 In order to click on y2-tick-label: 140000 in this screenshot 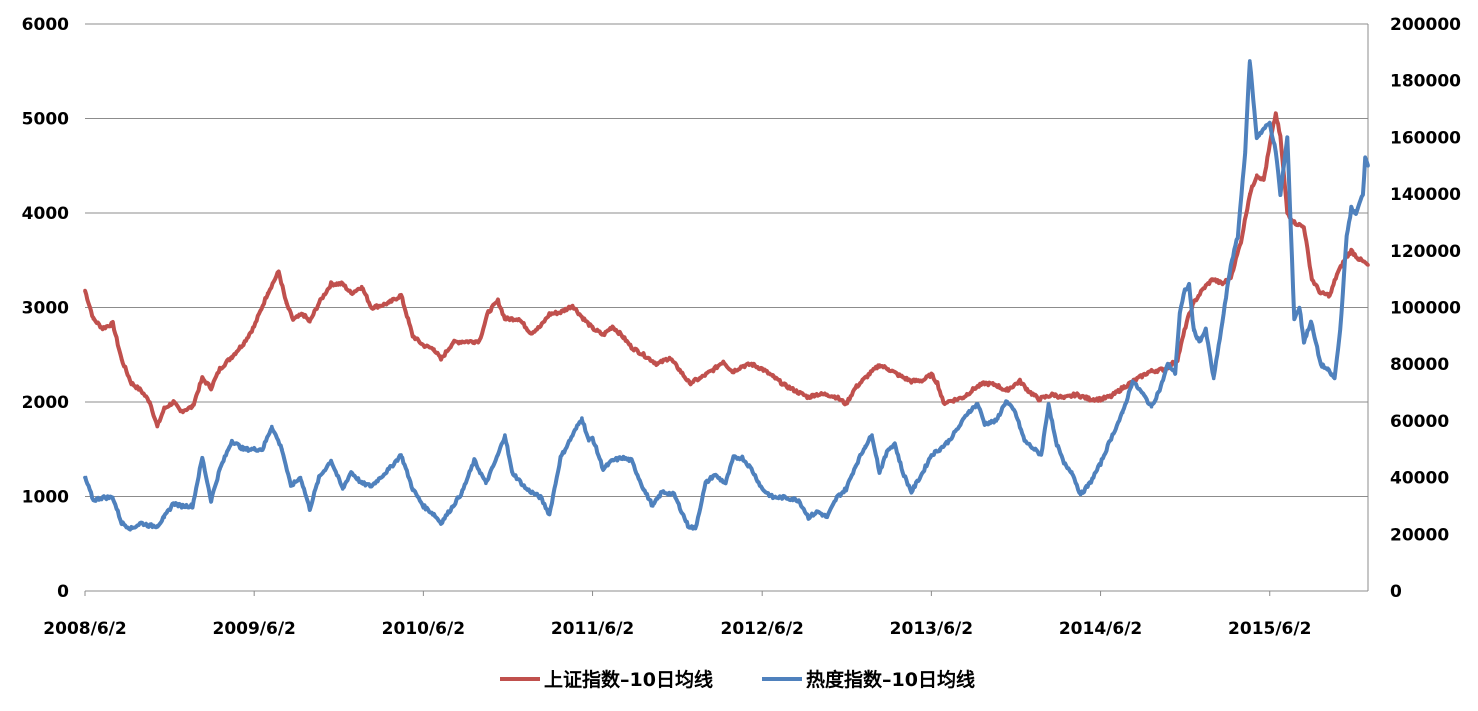, I will do `click(1425, 195)`.